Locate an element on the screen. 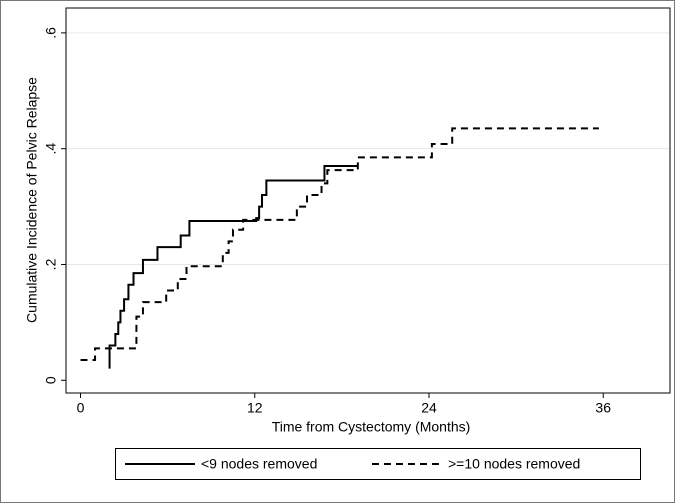 This screenshot has width=675, height=503. y-tick-label: .4 is located at coordinates (51, 149).